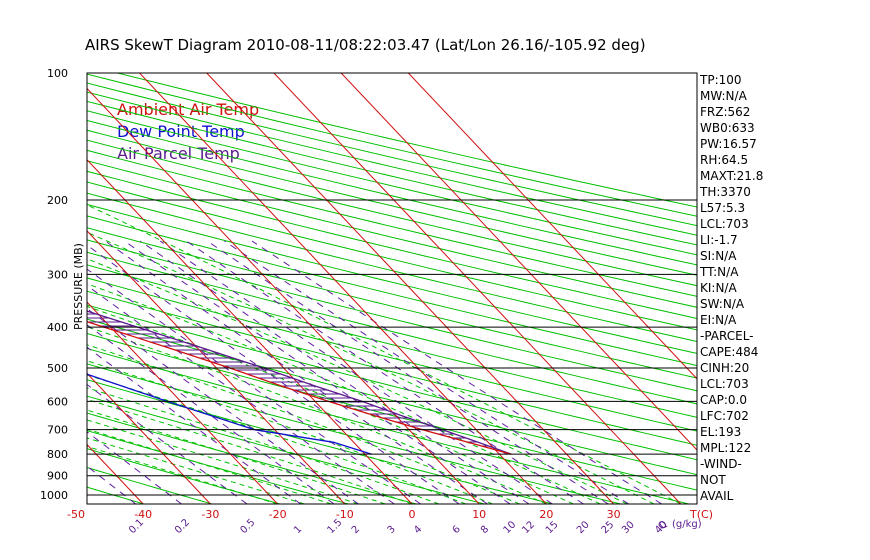  Describe the element at coordinates (552, 527) in the screenshot. I see `mixing-ratio-label: 15` at that location.